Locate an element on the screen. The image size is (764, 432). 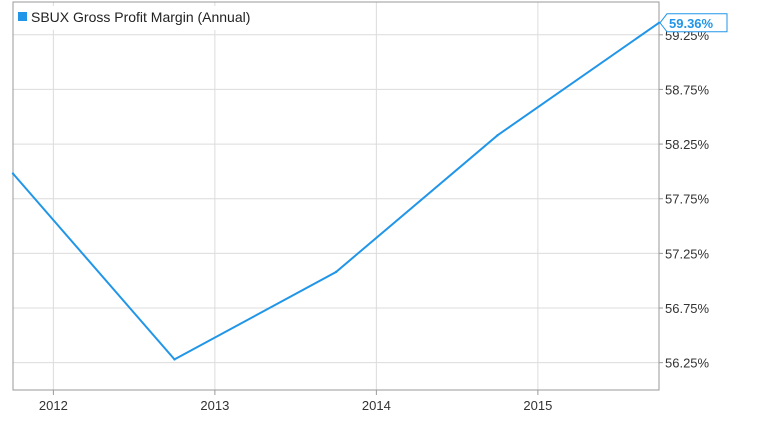
callout-label: 59.36% is located at coordinates (691, 23).